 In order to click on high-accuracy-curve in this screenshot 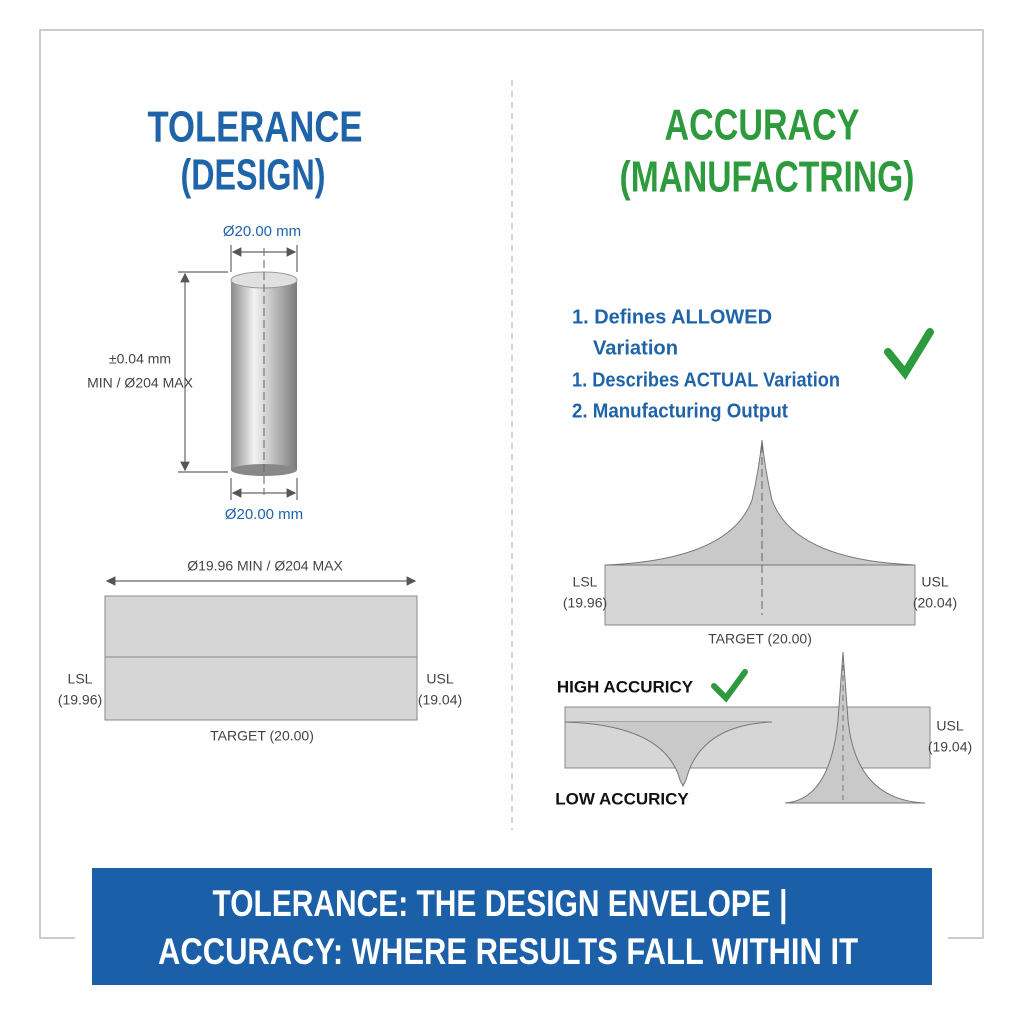, I will do `click(855, 727)`.